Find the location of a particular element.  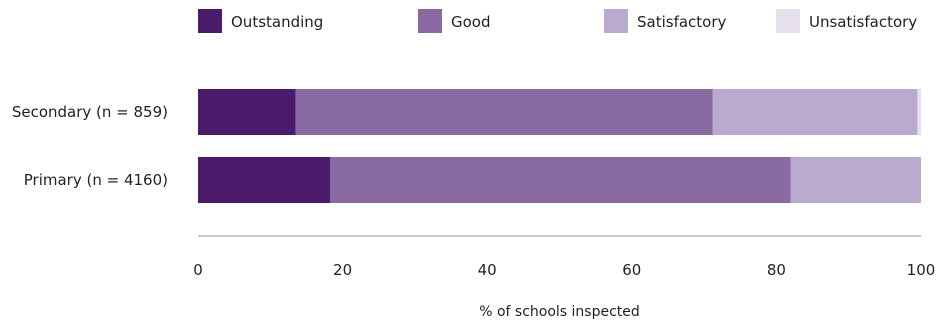

x-tick-label: 100 is located at coordinates (921, 270).